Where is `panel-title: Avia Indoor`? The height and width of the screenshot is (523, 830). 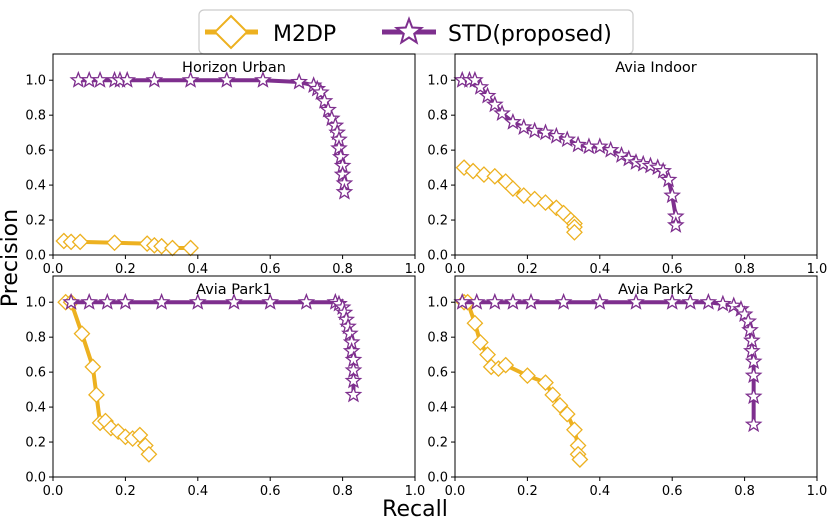 panel-title: Avia Indoor is located at coordinates (656, 68).